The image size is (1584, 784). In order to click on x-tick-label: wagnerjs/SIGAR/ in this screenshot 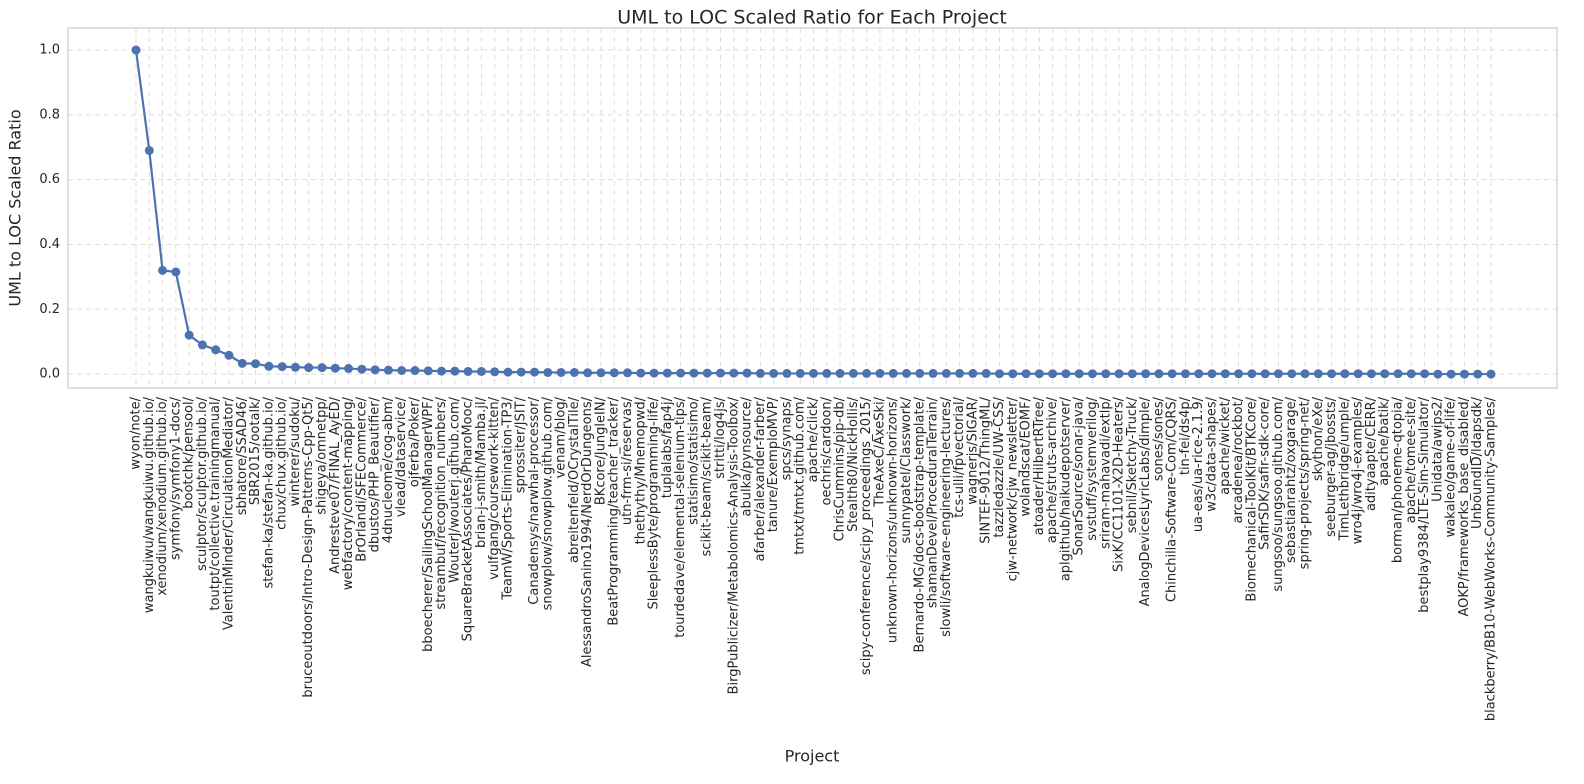, I will do `click(972, 450)`.